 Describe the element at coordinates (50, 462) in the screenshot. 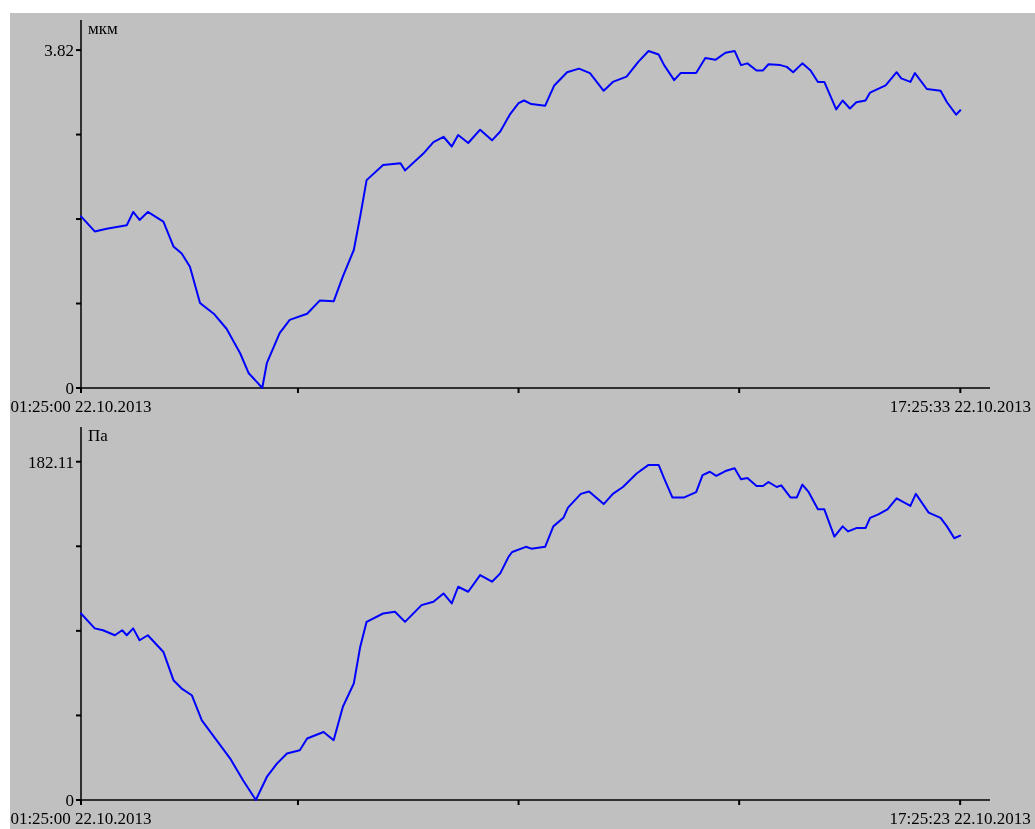

I see `y-tick-label: 182.11` at that location.